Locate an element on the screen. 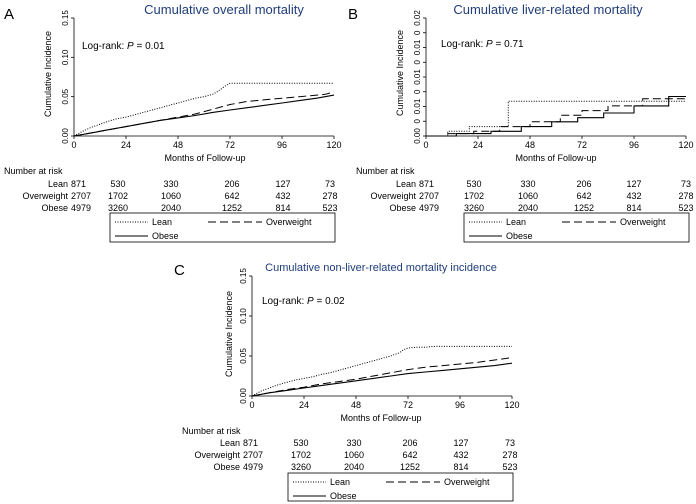 The image size is (696, 504). panel-c-ylabel: Cumulative Incidence is located at coordinates (229, 334).